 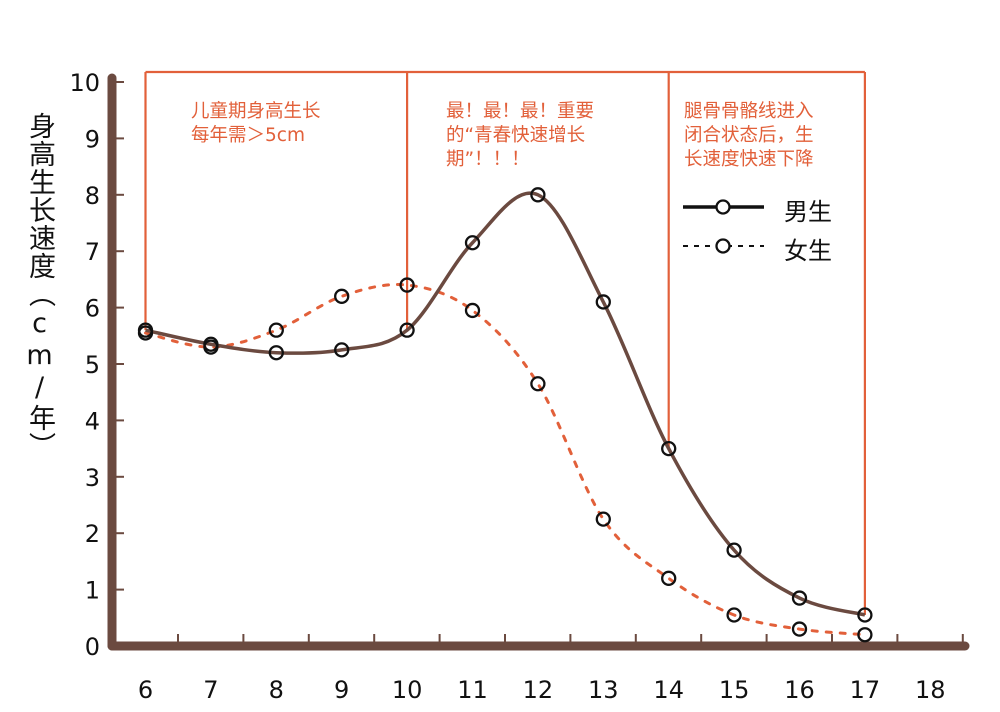 What do you see at coordinates (92, 365) in the screenshot?
I see `y-tick-label: 5` at bounding box center [92, 365].